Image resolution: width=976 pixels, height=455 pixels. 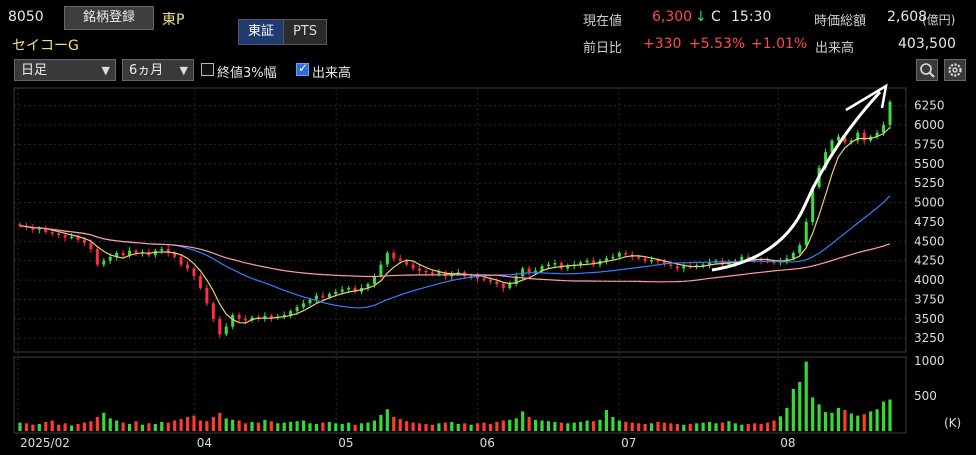 I want to click on register-stock-button: 銘柄登録, so click(x=109, y=18).